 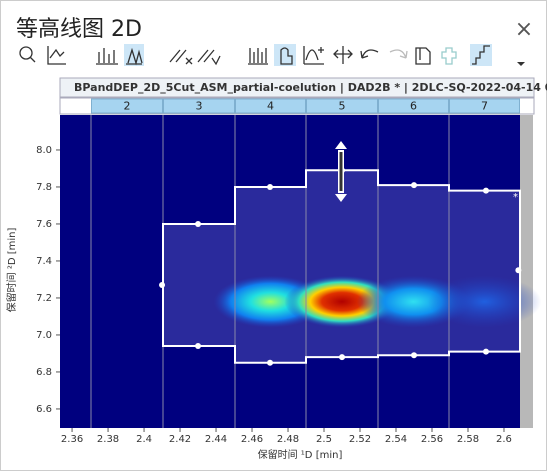 I want to click on chart-icon, so click(x=56, y=55).